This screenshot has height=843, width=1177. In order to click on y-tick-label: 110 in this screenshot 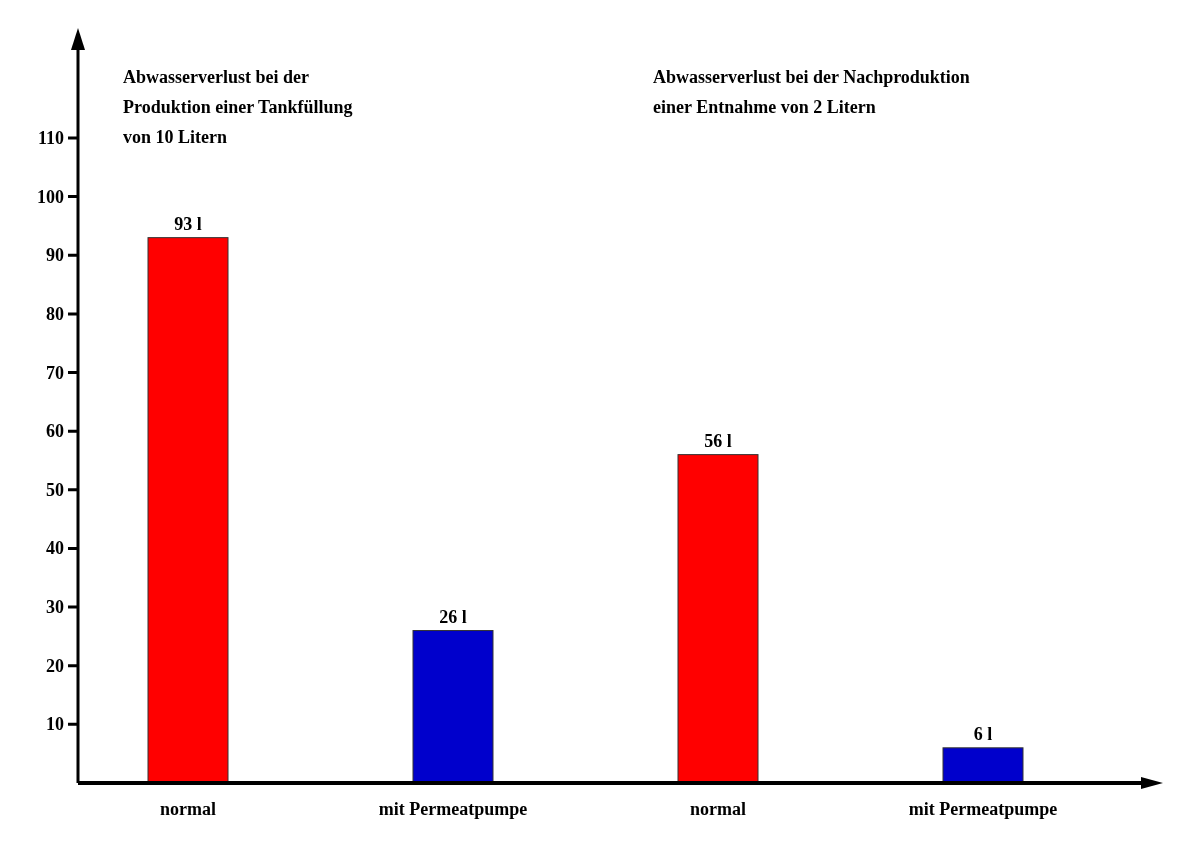, I will do `click(50, 137)`.